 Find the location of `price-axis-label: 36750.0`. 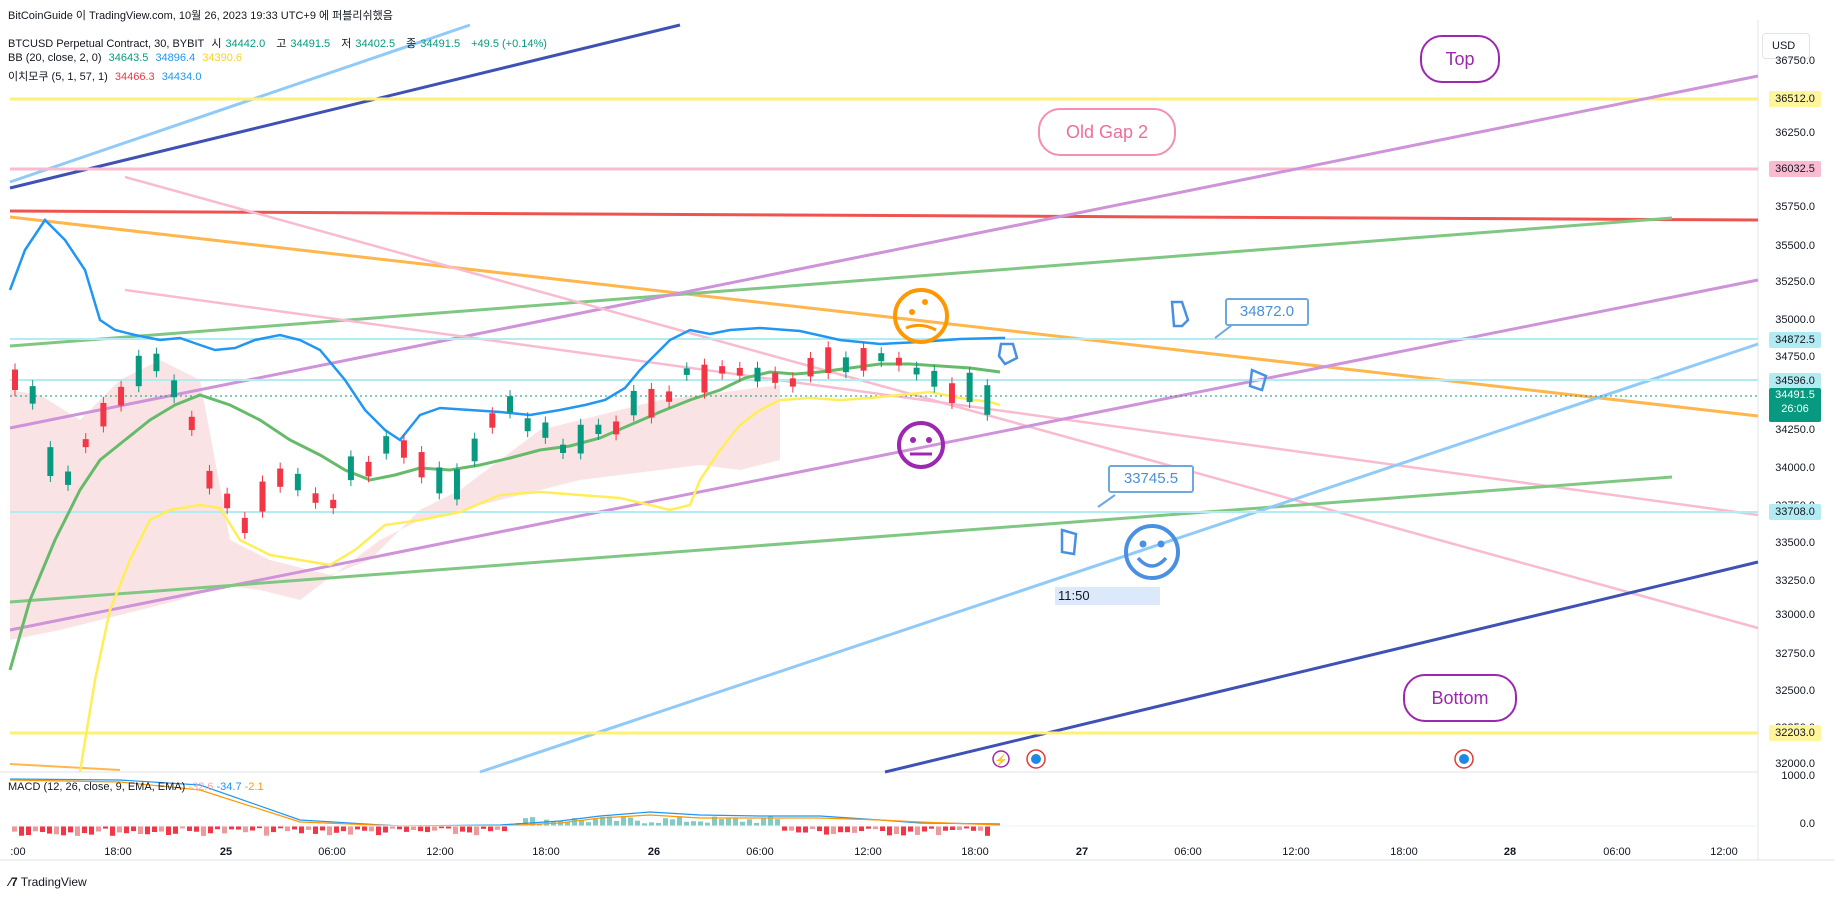

price-axis-label: 36750.0 is located at coordinates (1795, 61).